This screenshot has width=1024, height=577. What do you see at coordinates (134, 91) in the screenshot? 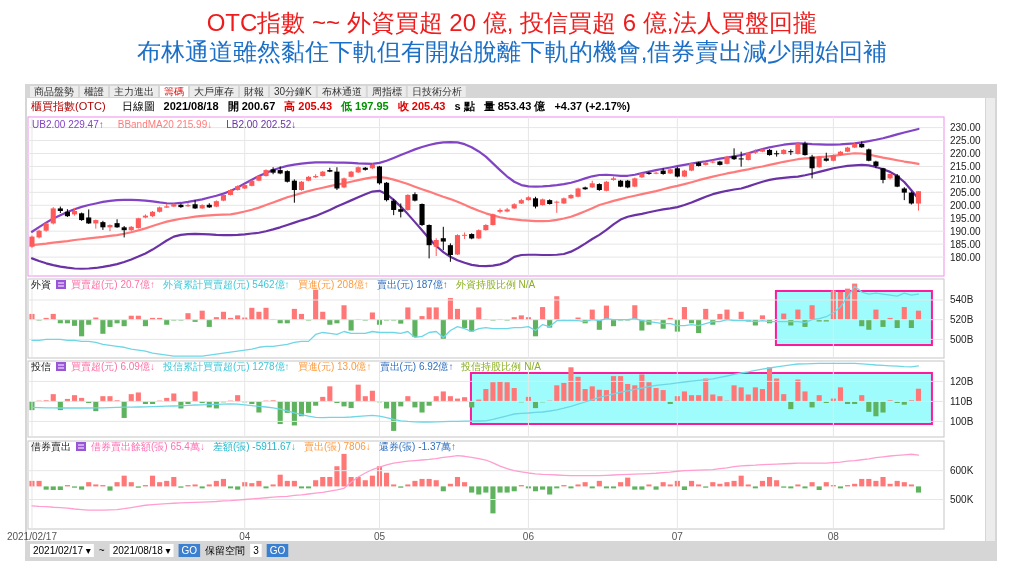
I see `text: 主力進出` at bounding box center [134, 91].